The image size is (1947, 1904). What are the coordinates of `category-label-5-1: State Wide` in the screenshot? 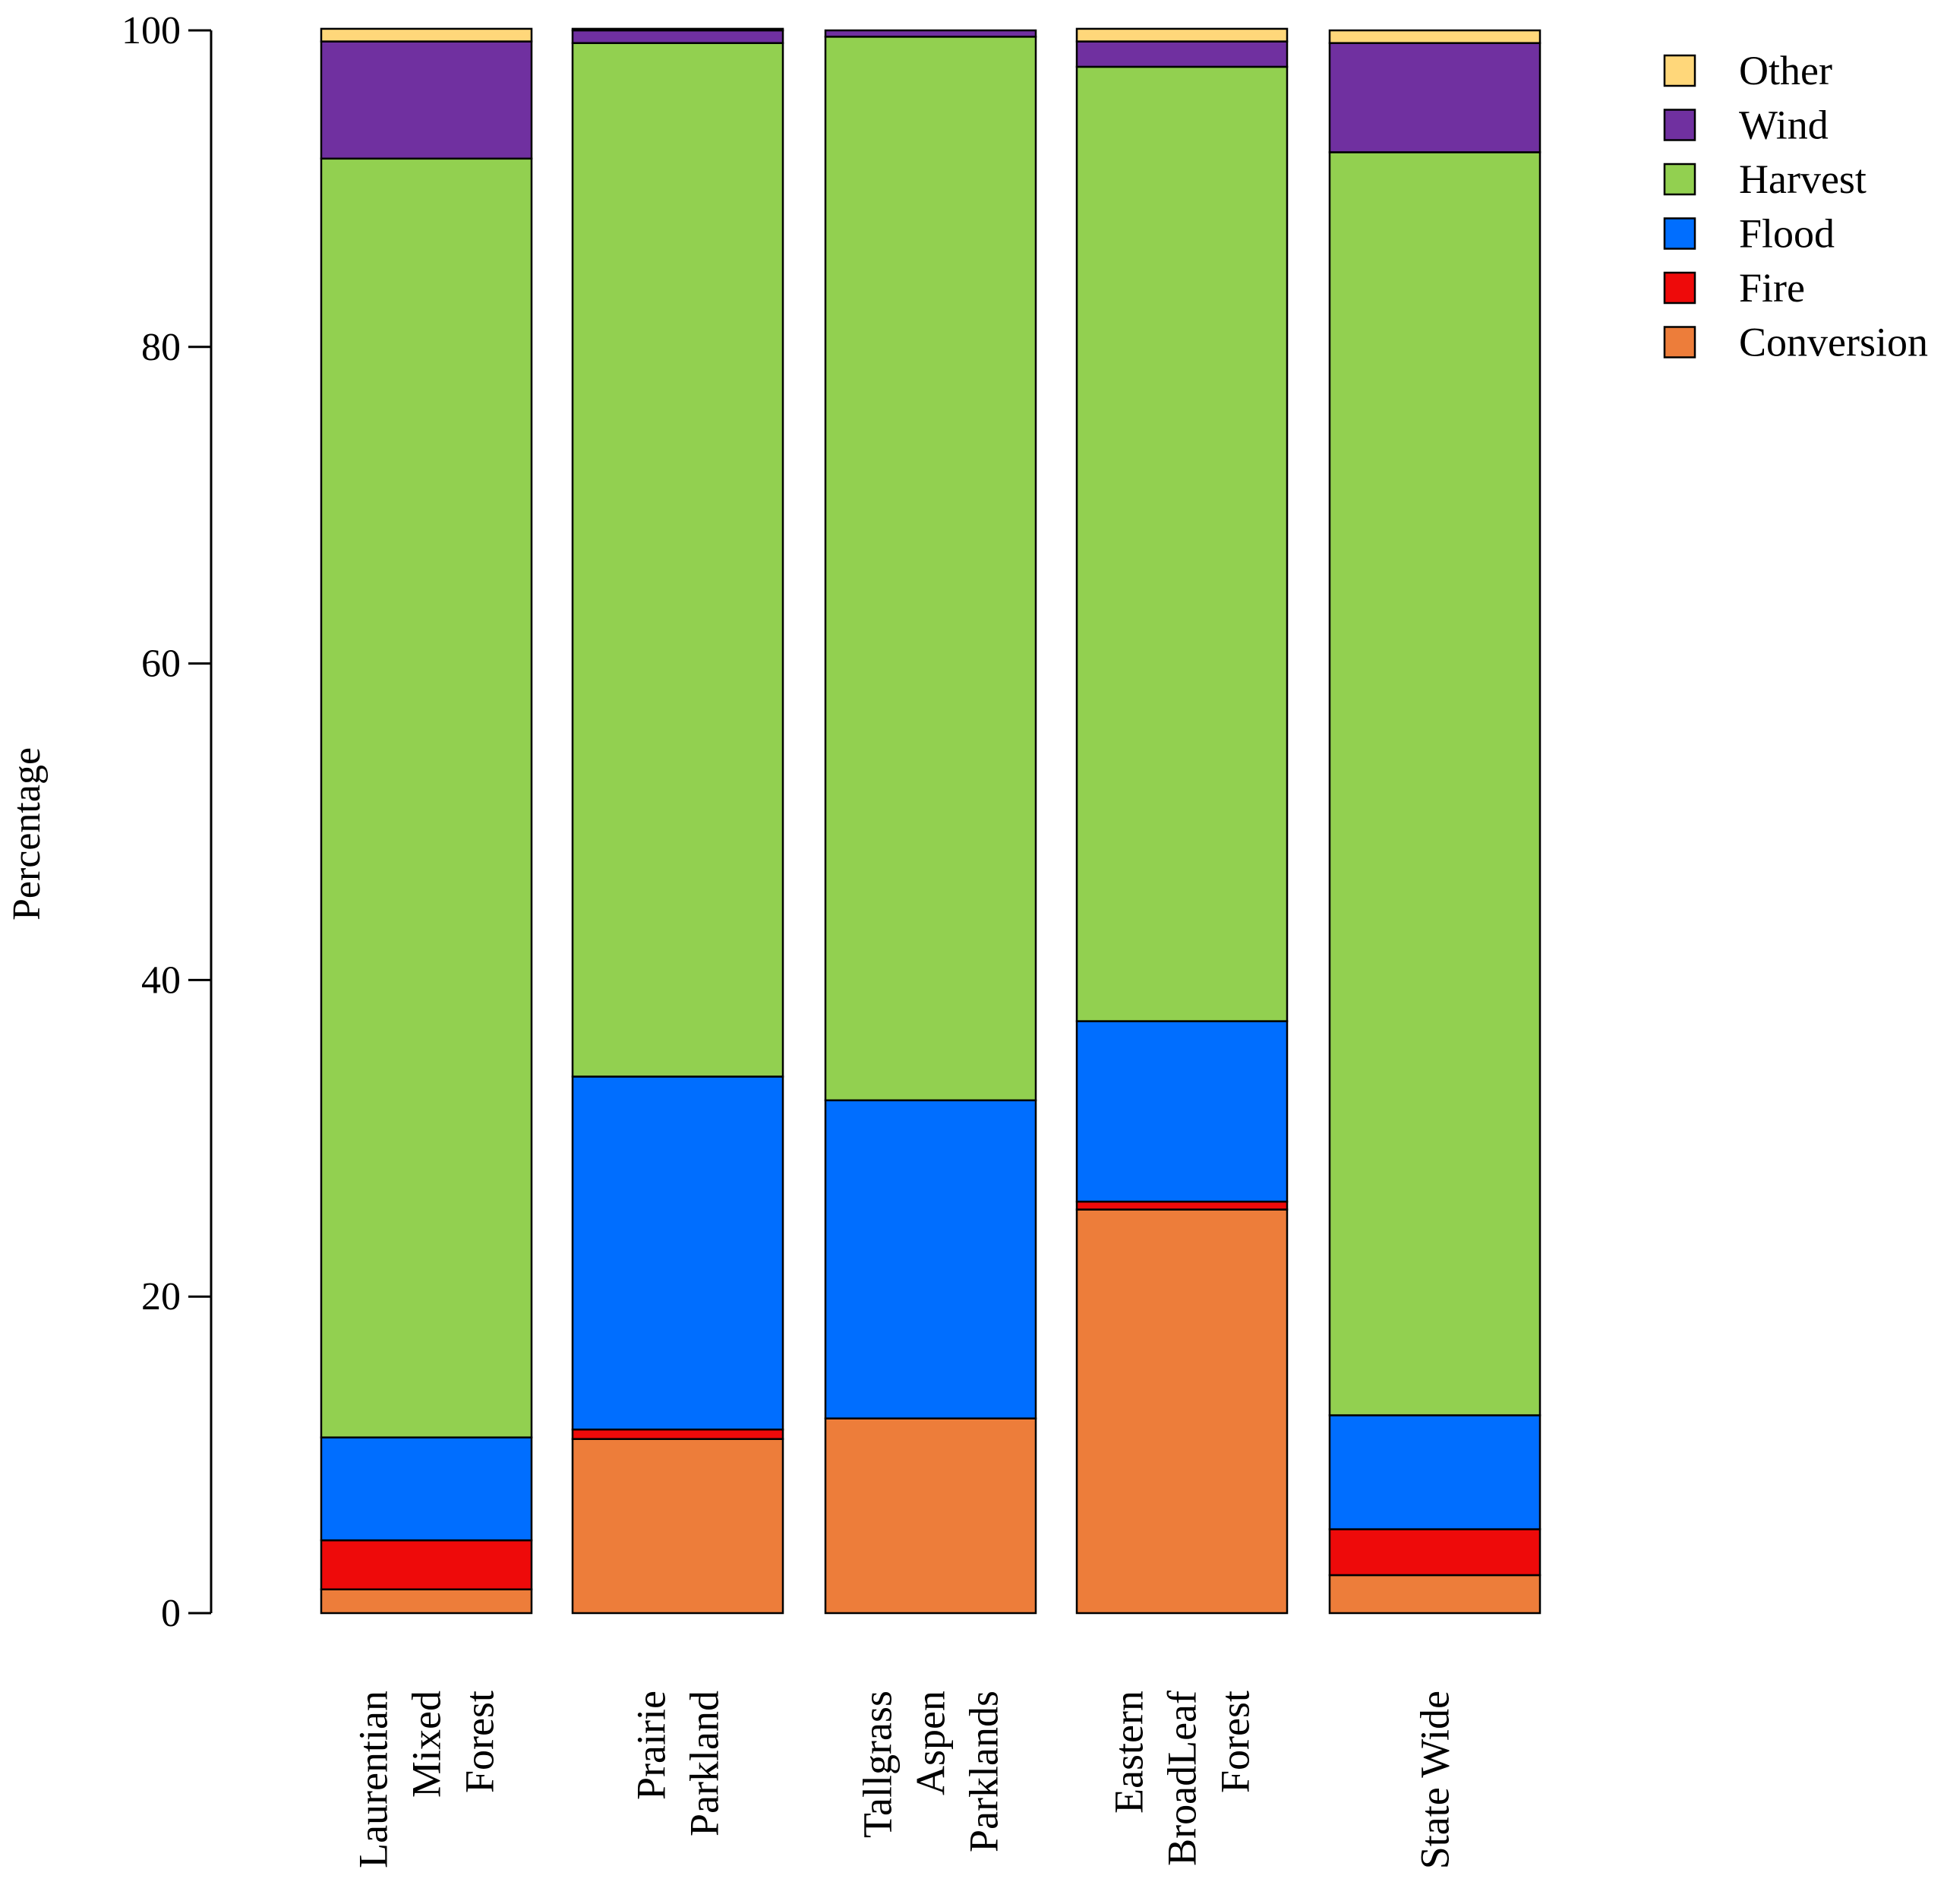 It's located at (1435, 1780).